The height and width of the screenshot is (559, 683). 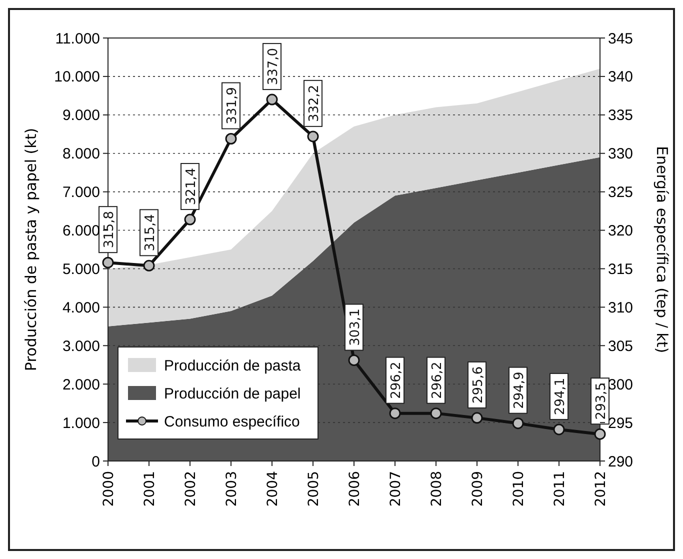 What do you see at coordinates (355, 488) in the screenshot?
I see `x-tick-label: 2006` at bounding box center [355, 488].